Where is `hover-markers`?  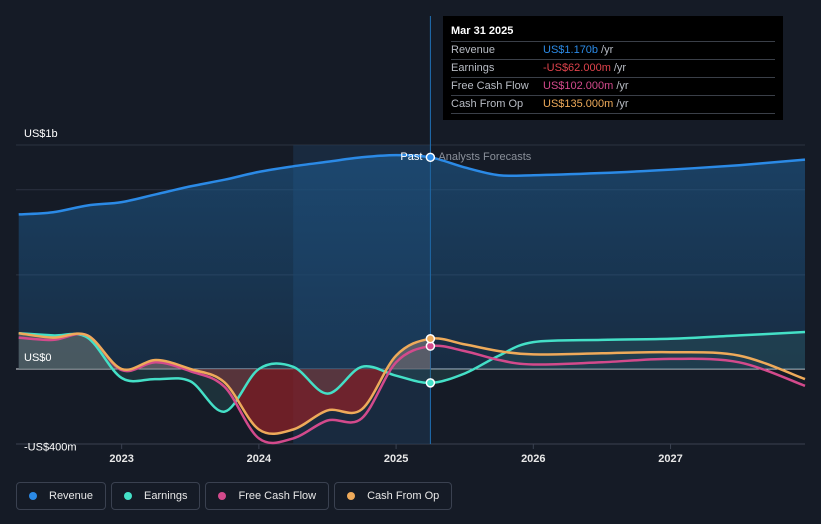 hover-markers is located at coordinates (430, 270).